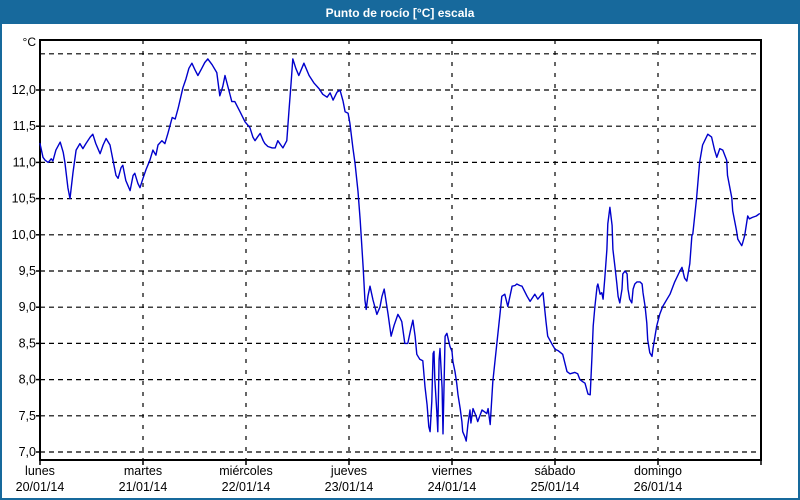  What do you see at coordinates (555, 479) in the screenshot?
I see `x-day-label: sábado 25/01/14` at bounding box center [555, 479].